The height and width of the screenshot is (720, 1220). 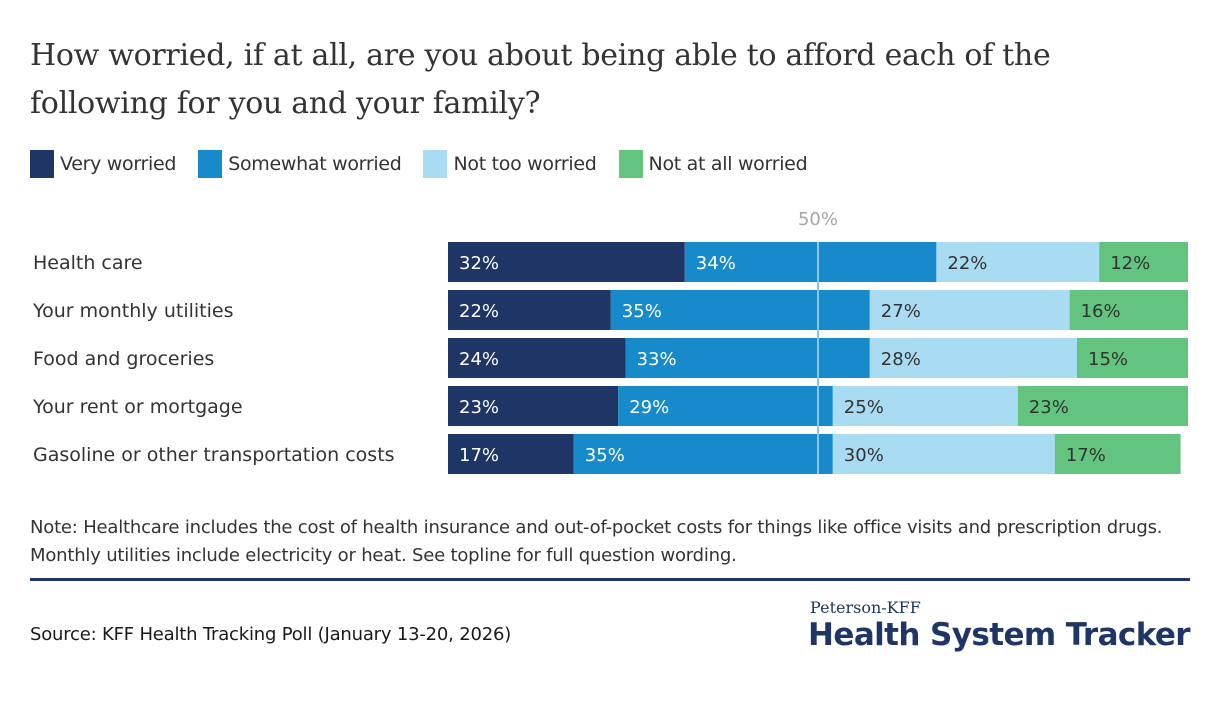 What do you see at coordinates (435, 164) in the screenshot?
I see `legend-swatch-not-too-worried` at bounding box center [435, 164].